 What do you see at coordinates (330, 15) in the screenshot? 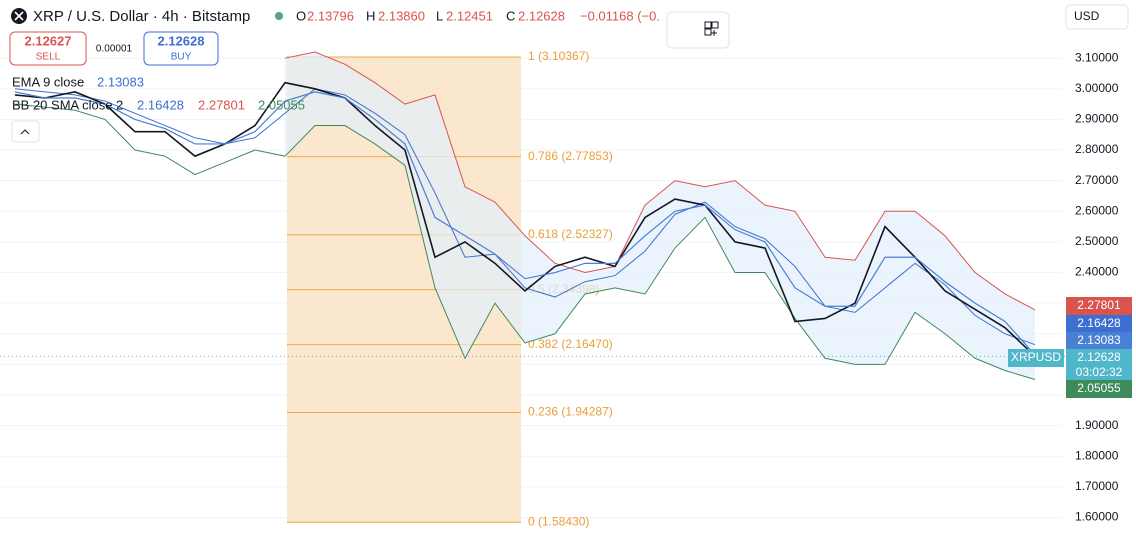
I see `ohlc-open: 2.13796` at bounding box center [330, 15].